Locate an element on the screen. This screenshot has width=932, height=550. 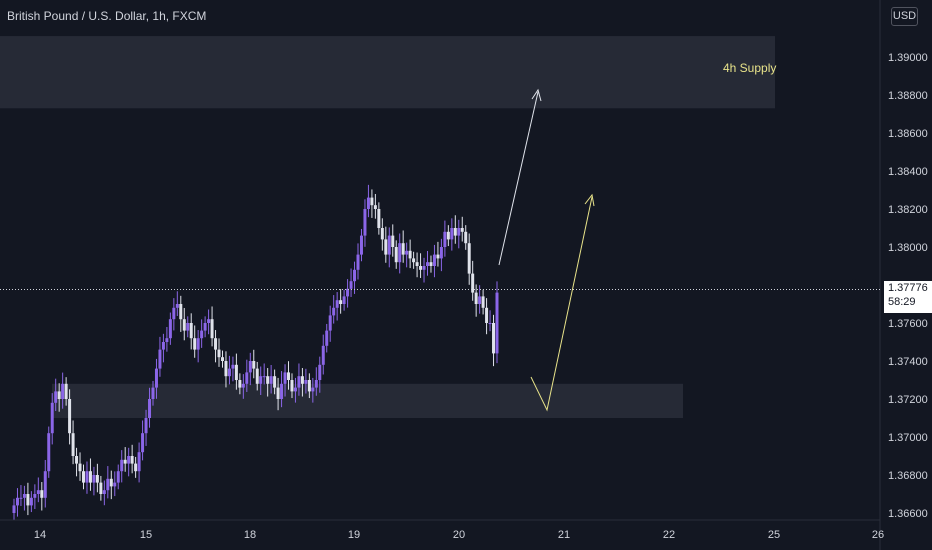
y-tick-label: 1.38800 is located at coordinates (908, 96).